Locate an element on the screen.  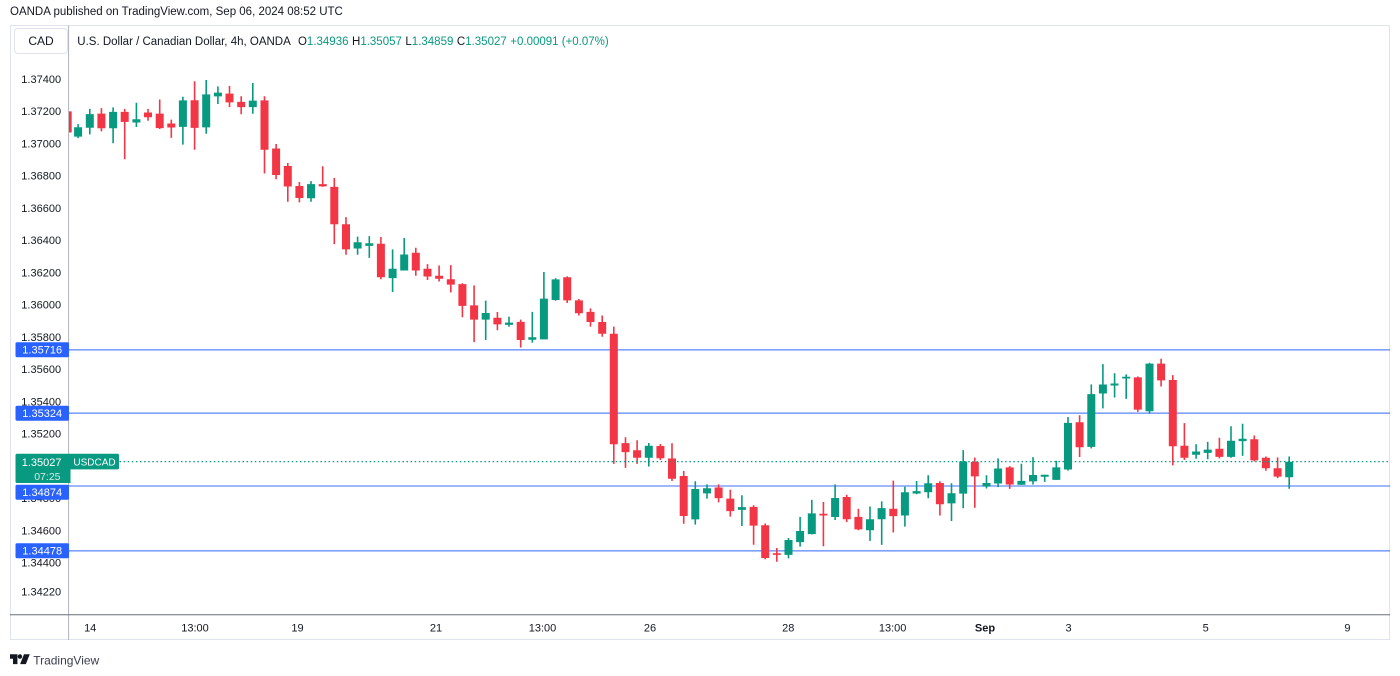
svg-text: TradingView is located at coordinates (66, 660).